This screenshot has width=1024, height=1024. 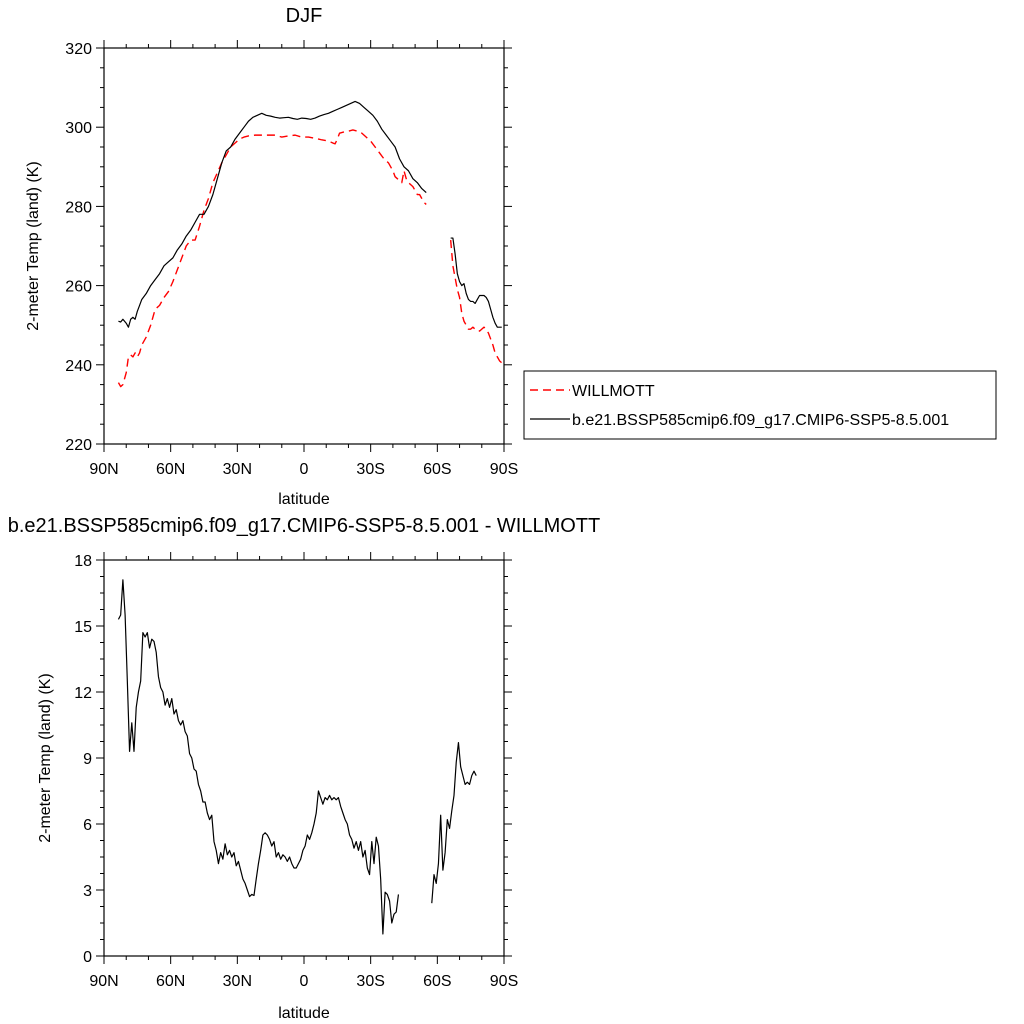 I want to click on y-tick-label: 0, so click(x=87, y=957).